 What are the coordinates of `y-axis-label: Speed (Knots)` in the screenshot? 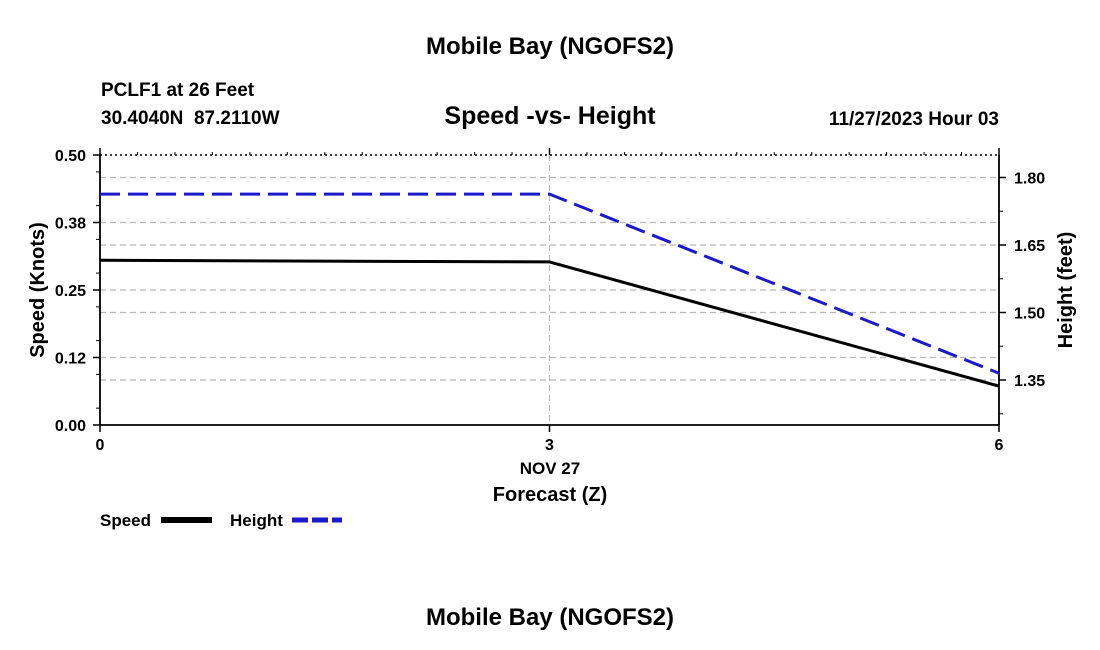 It's located at (38, 290).